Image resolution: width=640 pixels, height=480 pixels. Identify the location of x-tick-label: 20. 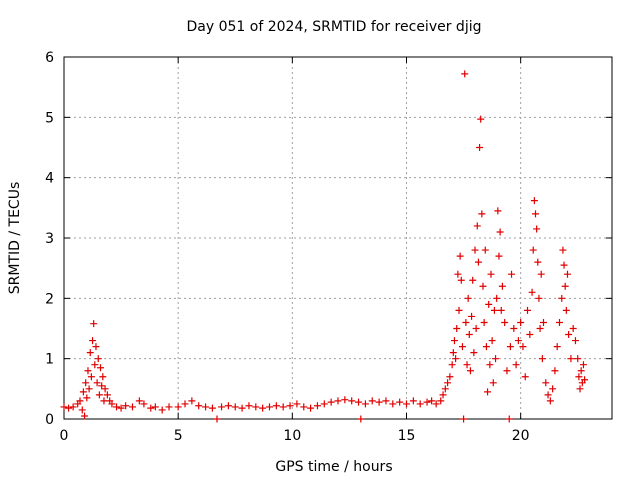
(521, 436).